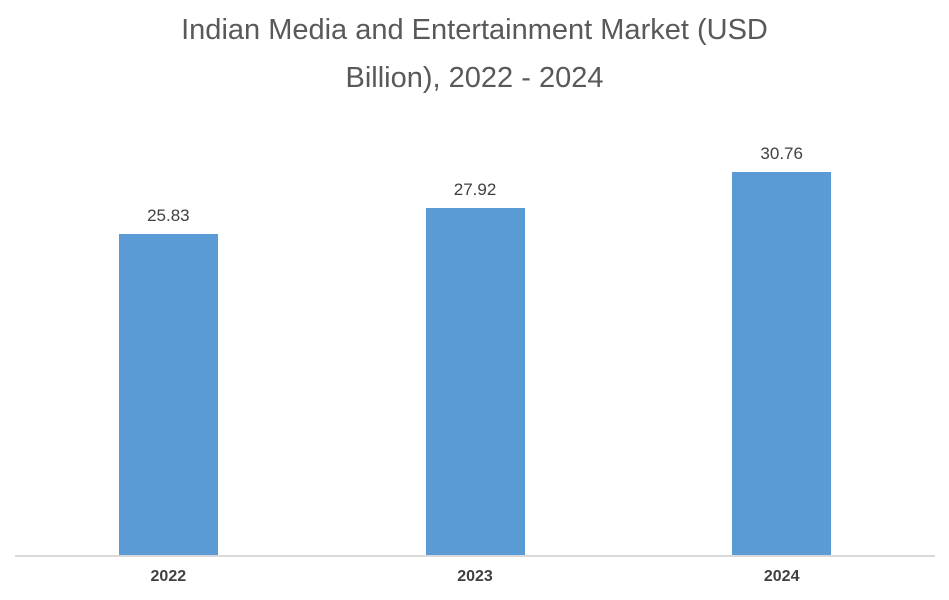 Image resolution: width=949 pixels, height=600 pixels. Describe the element at coordinates (168, 394) in the screenshot. I see `bar-2022` at that location.